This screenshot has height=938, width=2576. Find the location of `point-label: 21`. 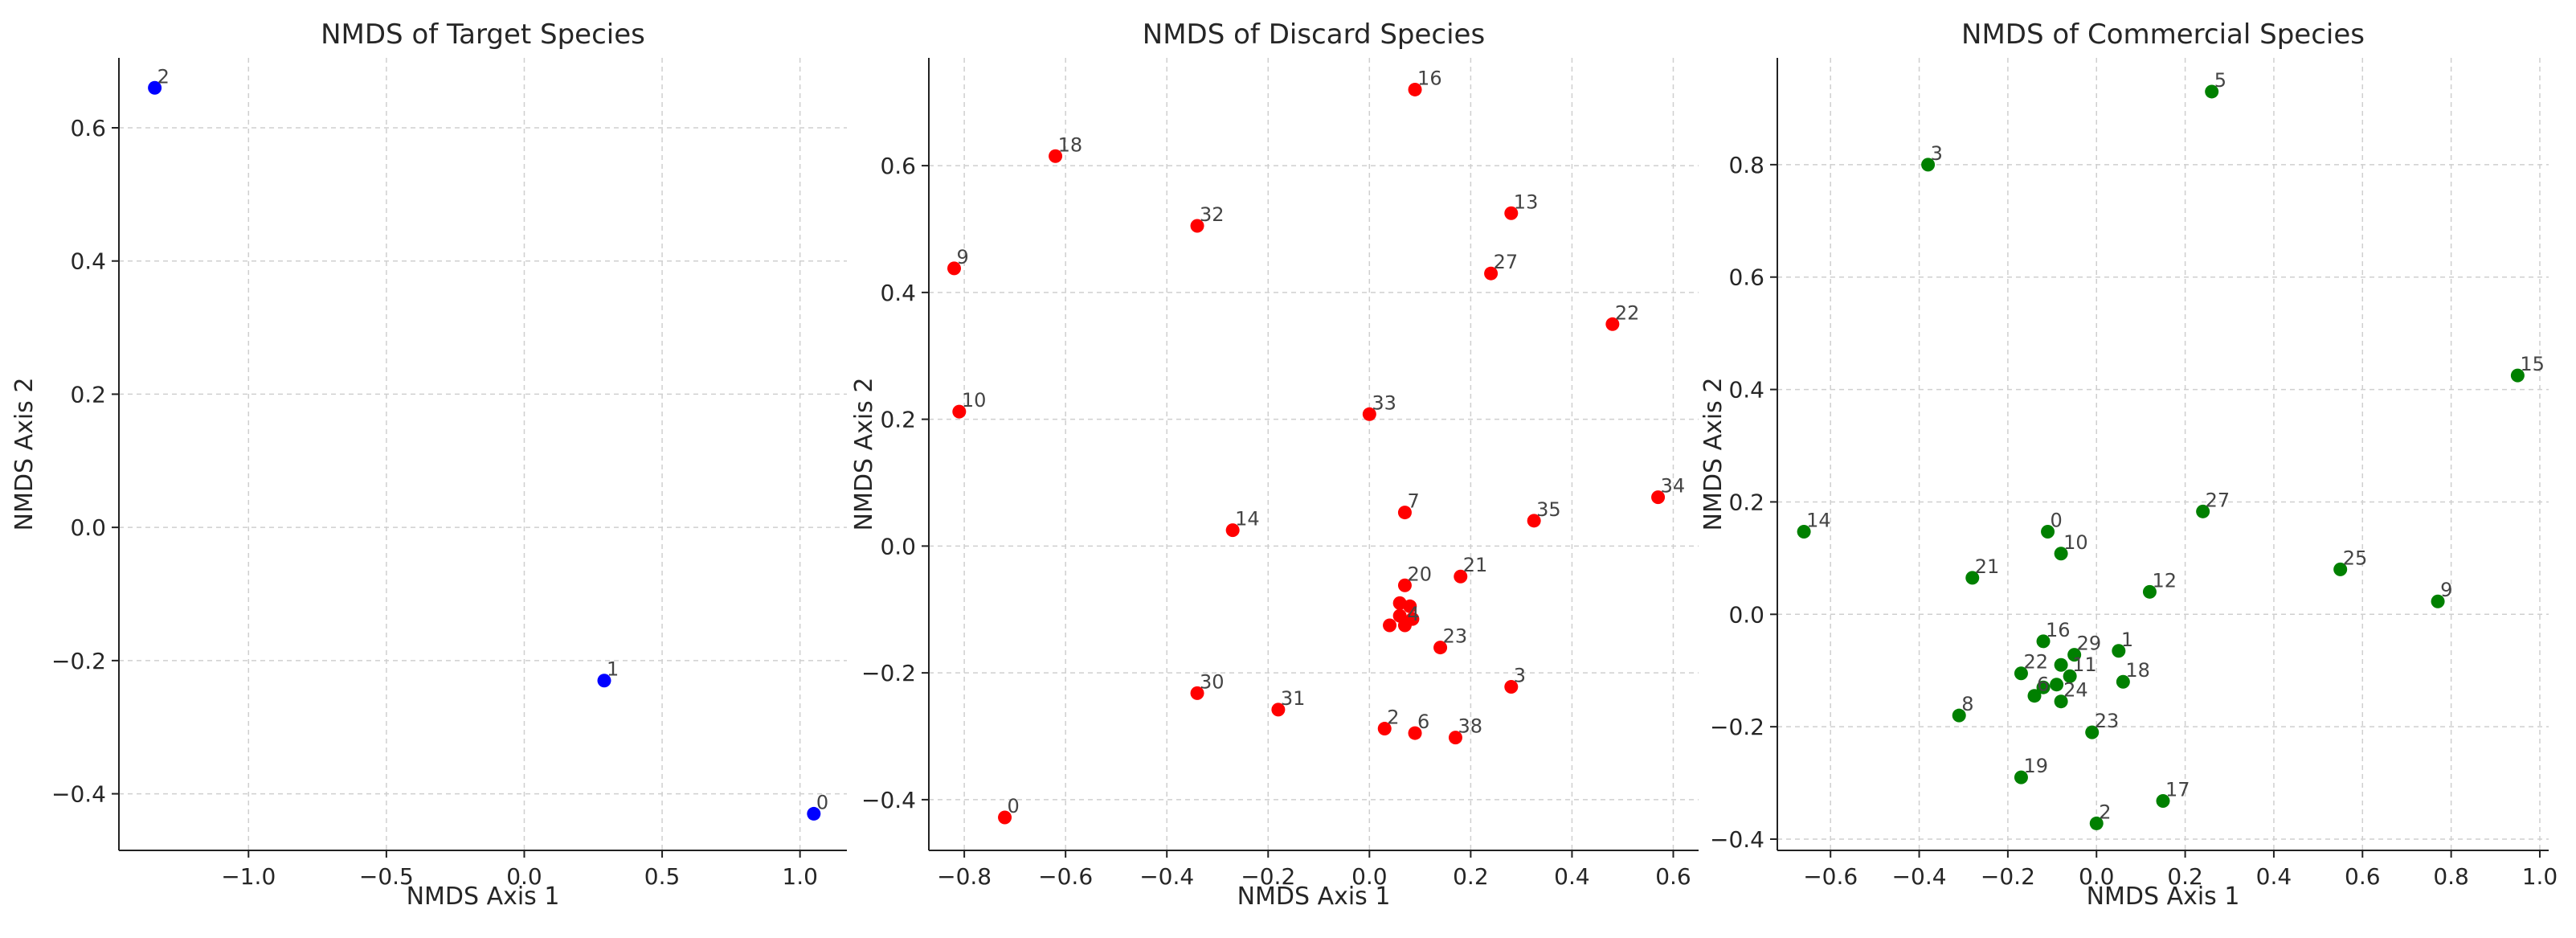

point-label: 21 is located at coordinates (1475, 565).